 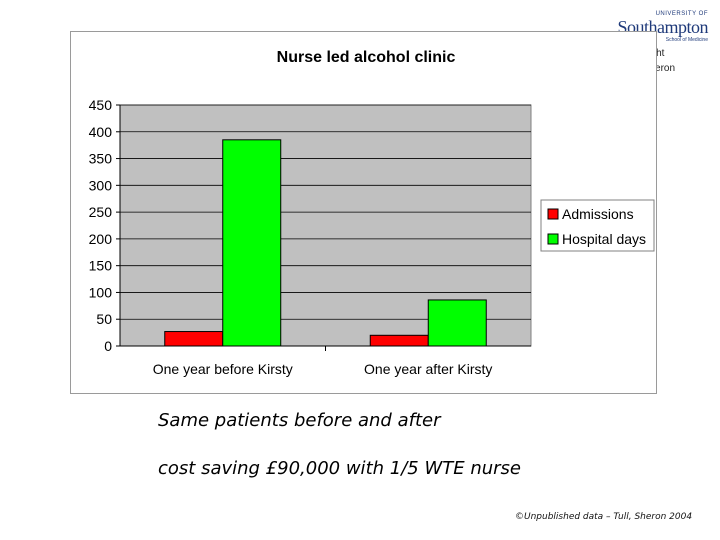 I want to click on y-tick-label: 300, so click(x=101, y=185).